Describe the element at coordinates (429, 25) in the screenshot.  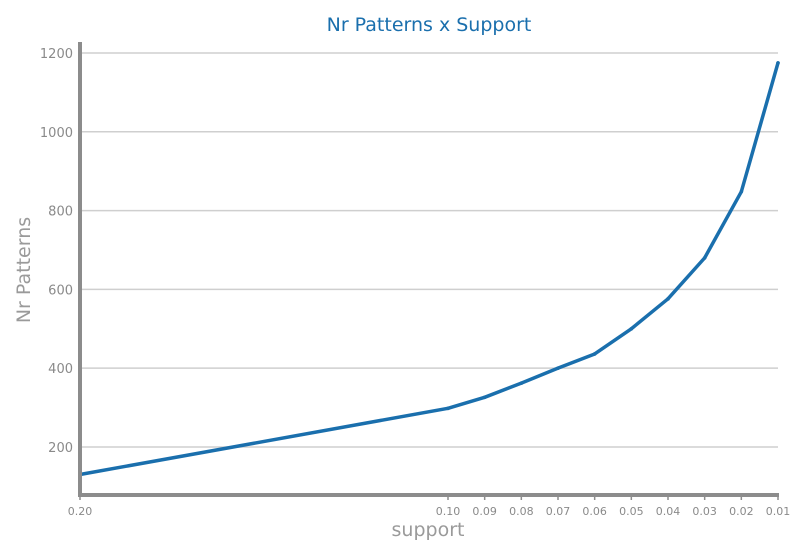
I see `chart-title: Nr Patterns x Support` at that location.